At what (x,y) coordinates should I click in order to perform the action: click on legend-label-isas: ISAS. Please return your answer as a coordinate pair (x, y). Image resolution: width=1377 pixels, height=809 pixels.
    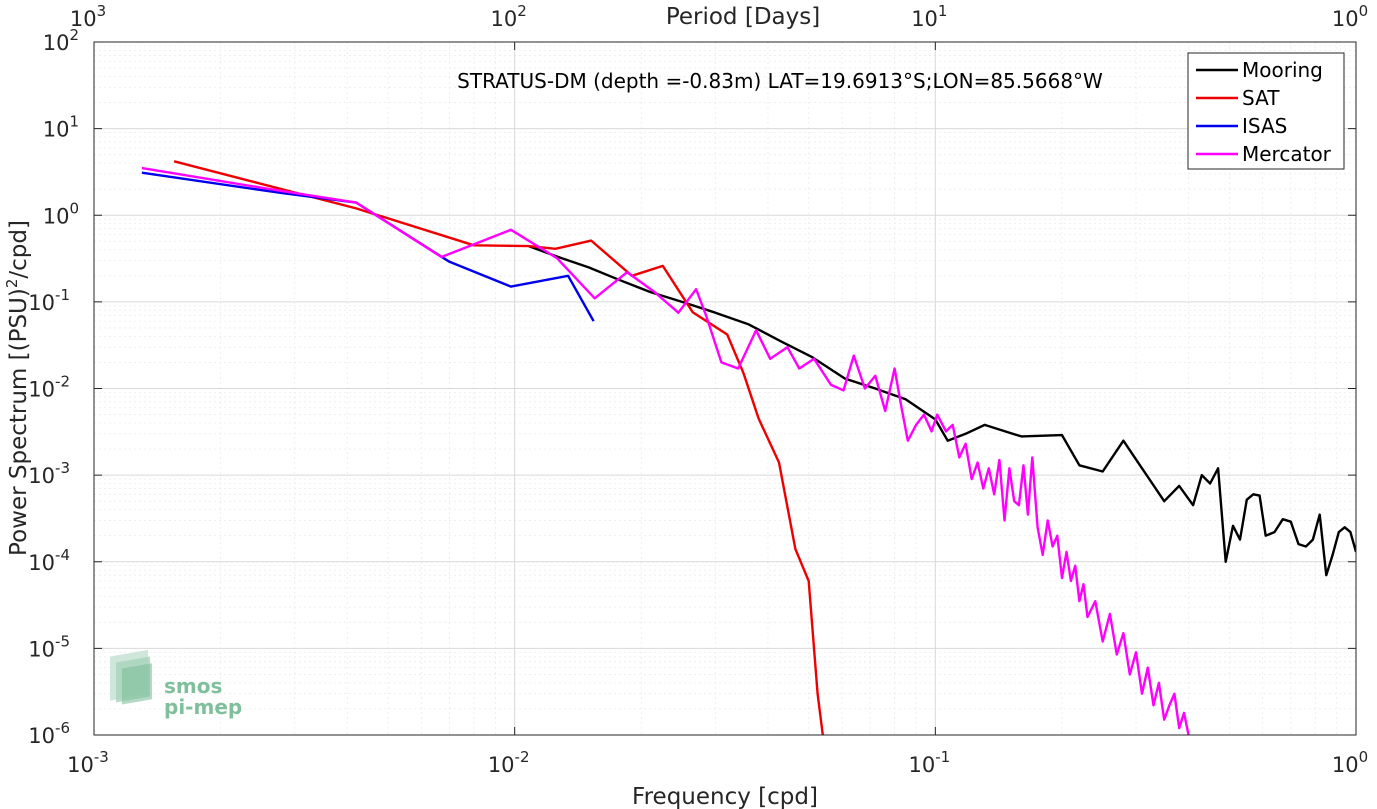
    Looking at the image, I should click on (1264, 126).